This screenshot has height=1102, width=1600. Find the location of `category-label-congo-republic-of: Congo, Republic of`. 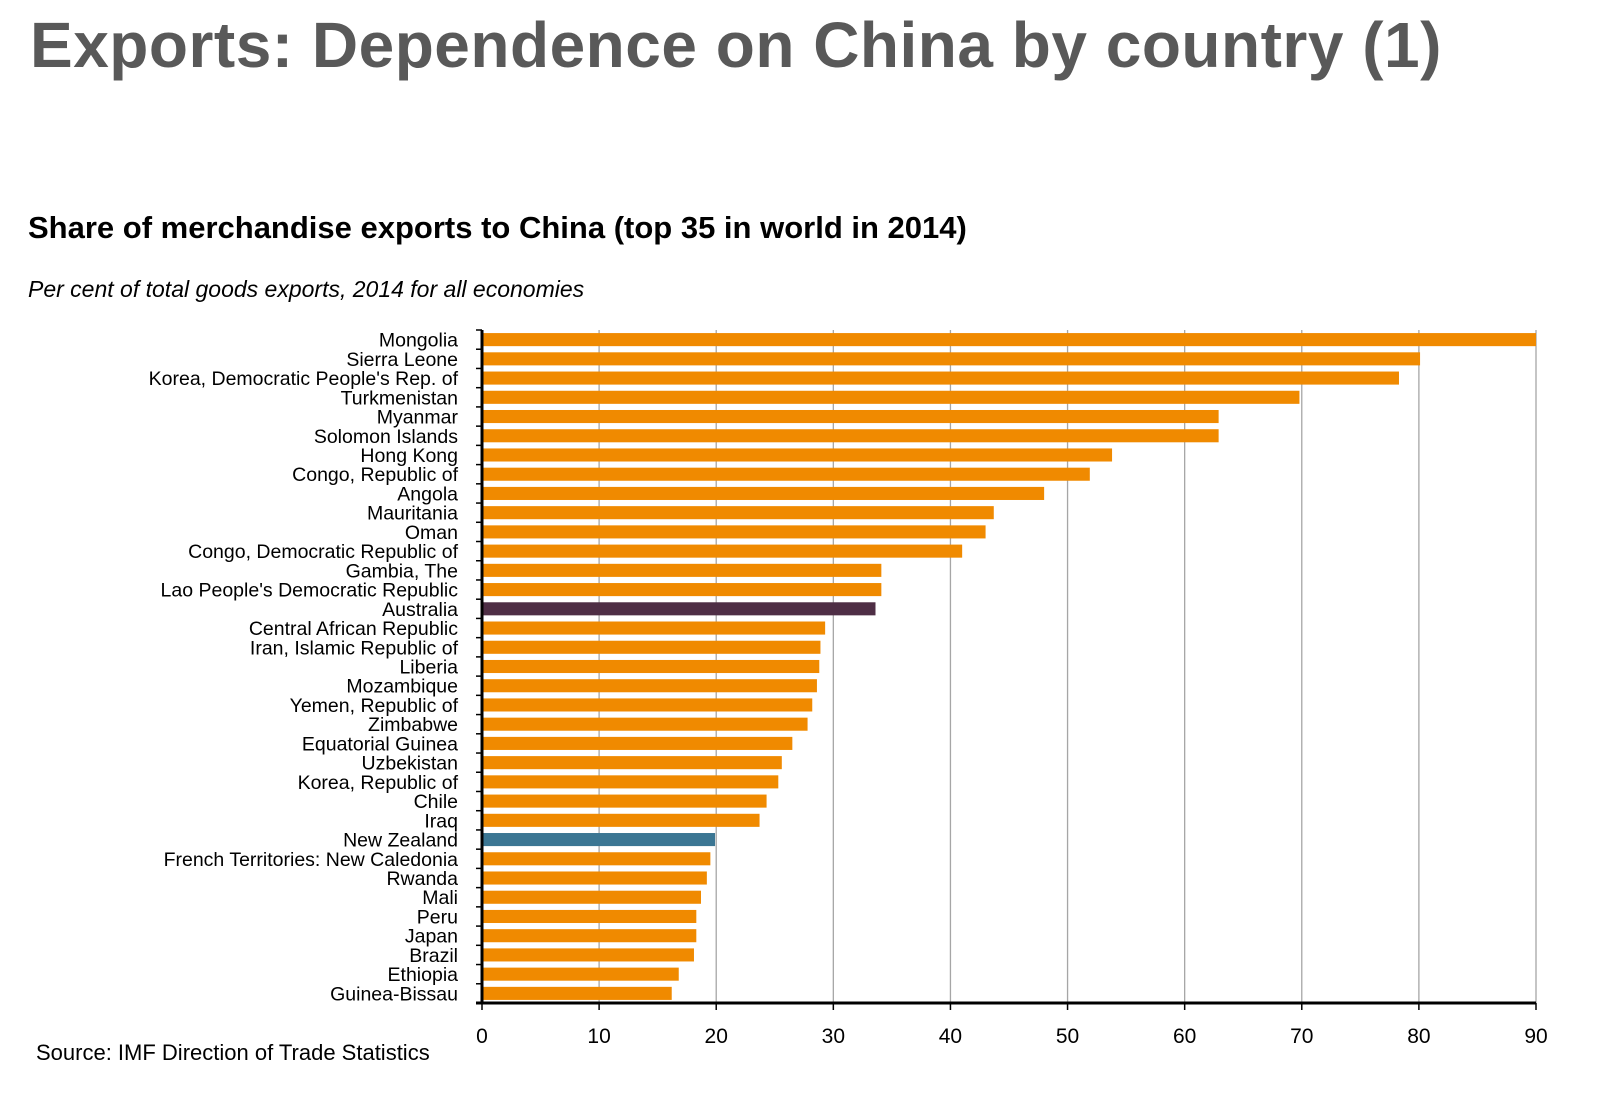

category-label-congo-republic-of: Congo, Republic of is located at coordinates (375, 475).